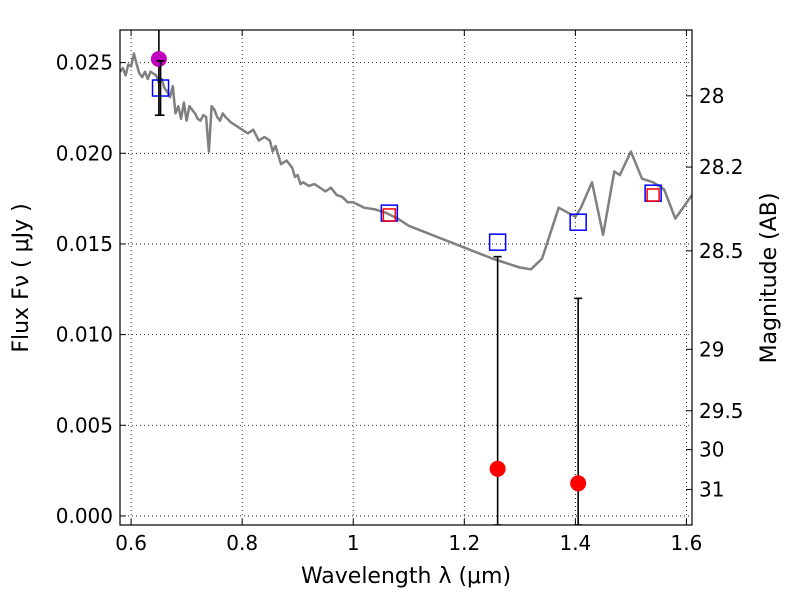 The width and height of the screenshot is (800, 600). Describe the element at coordinates (21, 277) in the screenshot. I see `y-axis-label: Flux Fν ( μJy )` at that location.